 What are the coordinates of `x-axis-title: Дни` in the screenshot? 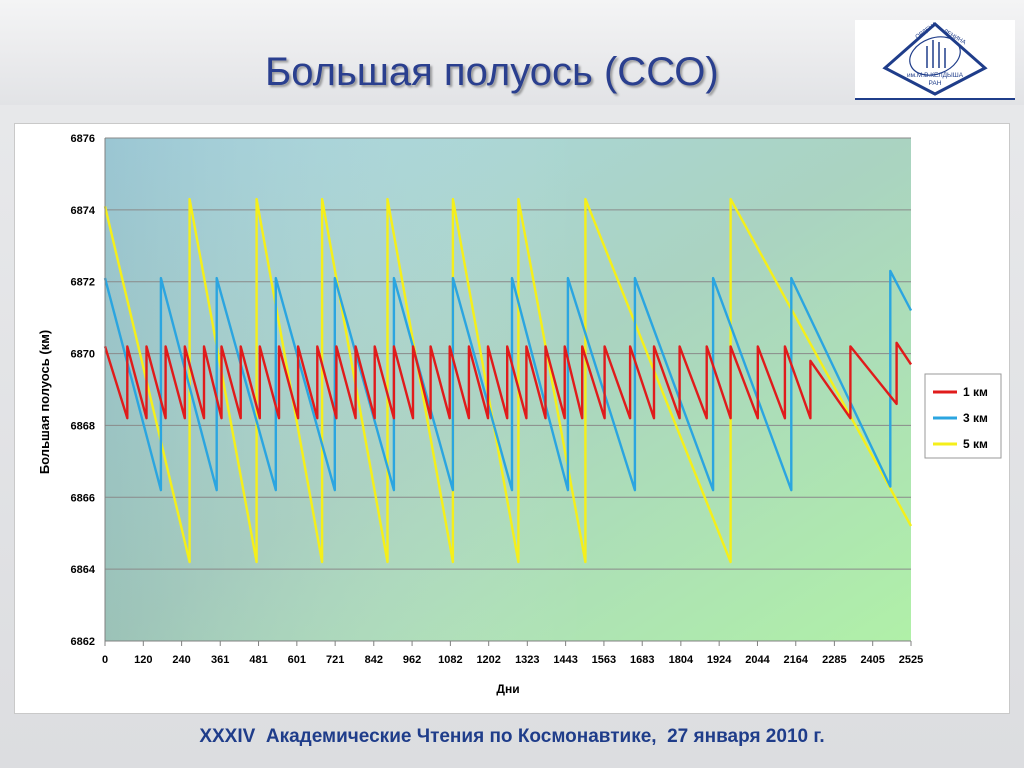 It's located at (507, 689).